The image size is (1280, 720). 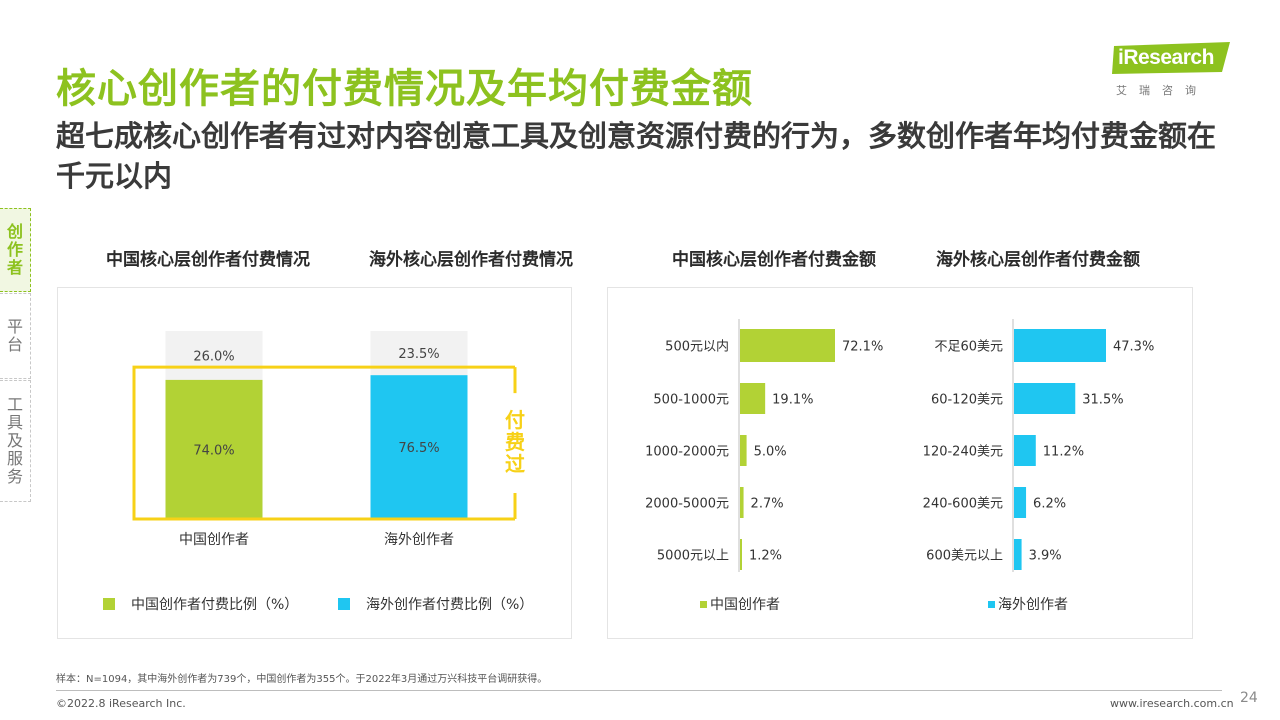 I want to click on footer-divider, so click(x=639, y=690).